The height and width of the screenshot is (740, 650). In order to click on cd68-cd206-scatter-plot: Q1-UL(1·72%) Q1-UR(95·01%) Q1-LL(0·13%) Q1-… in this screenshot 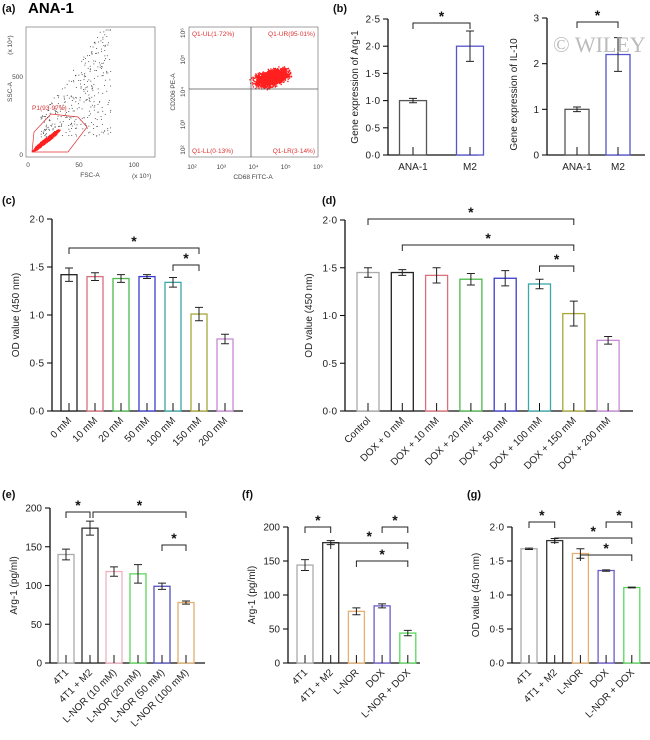, I will do `click(246, 103)`.